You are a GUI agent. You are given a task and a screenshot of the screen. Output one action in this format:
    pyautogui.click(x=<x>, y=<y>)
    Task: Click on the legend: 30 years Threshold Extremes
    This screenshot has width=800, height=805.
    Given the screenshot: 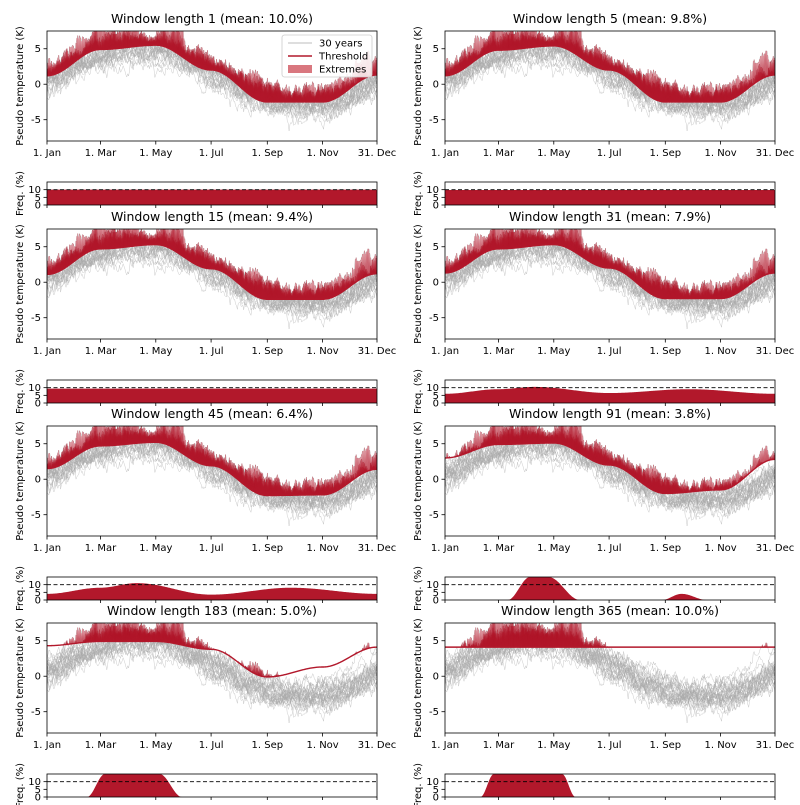 What is the action you would take?
    pyautogui.click(x=327, y=56)
    